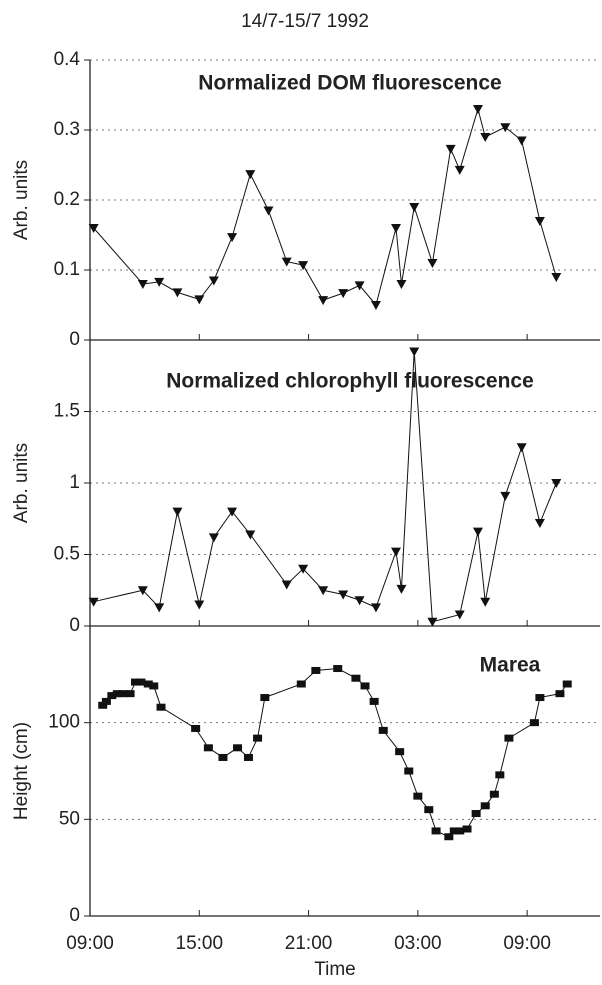 The image size is (602, 985). I want to click on panel-title: Marea, so click(510, 665).